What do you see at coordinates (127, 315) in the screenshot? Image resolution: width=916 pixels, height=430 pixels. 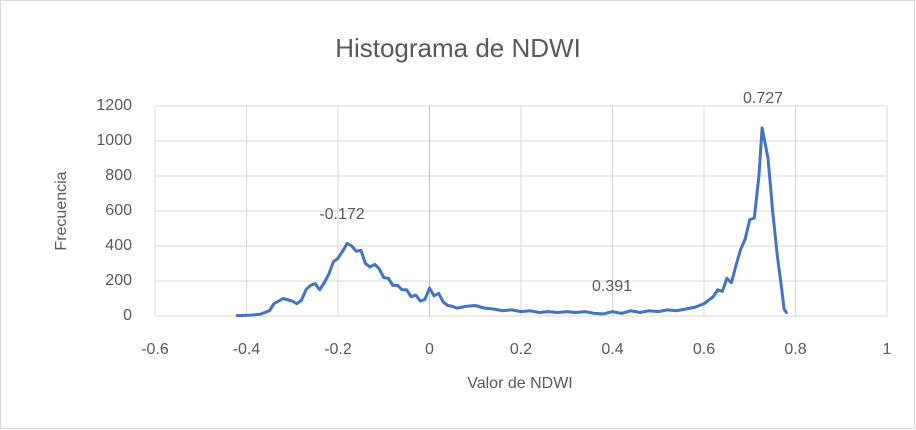 I see `y-tick-label: 0` at bounding box center [127, 315].